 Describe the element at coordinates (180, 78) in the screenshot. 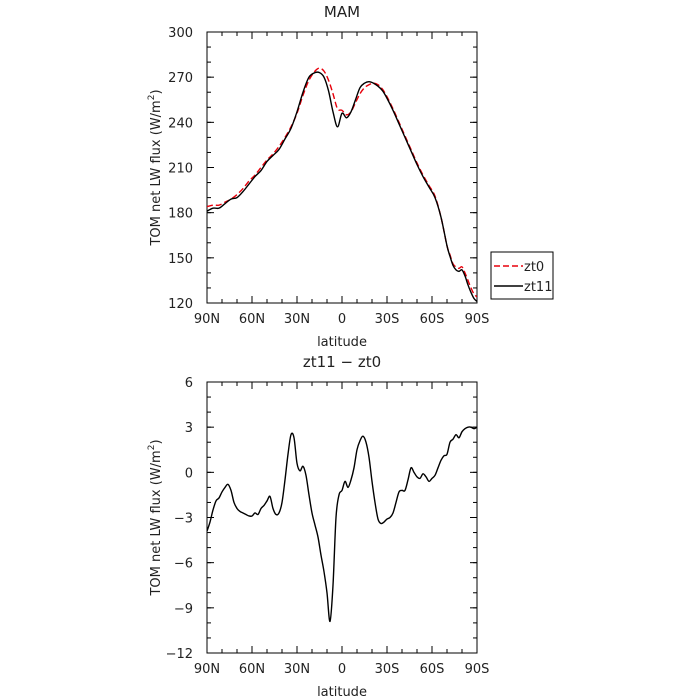

I see `y-tick-label: 270` at that location.